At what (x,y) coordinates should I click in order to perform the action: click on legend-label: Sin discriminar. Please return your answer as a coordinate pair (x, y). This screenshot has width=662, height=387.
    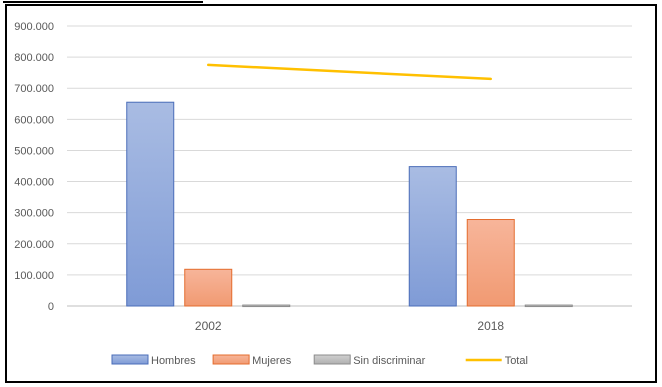
    Looking at the image, I should click on (389, 361).